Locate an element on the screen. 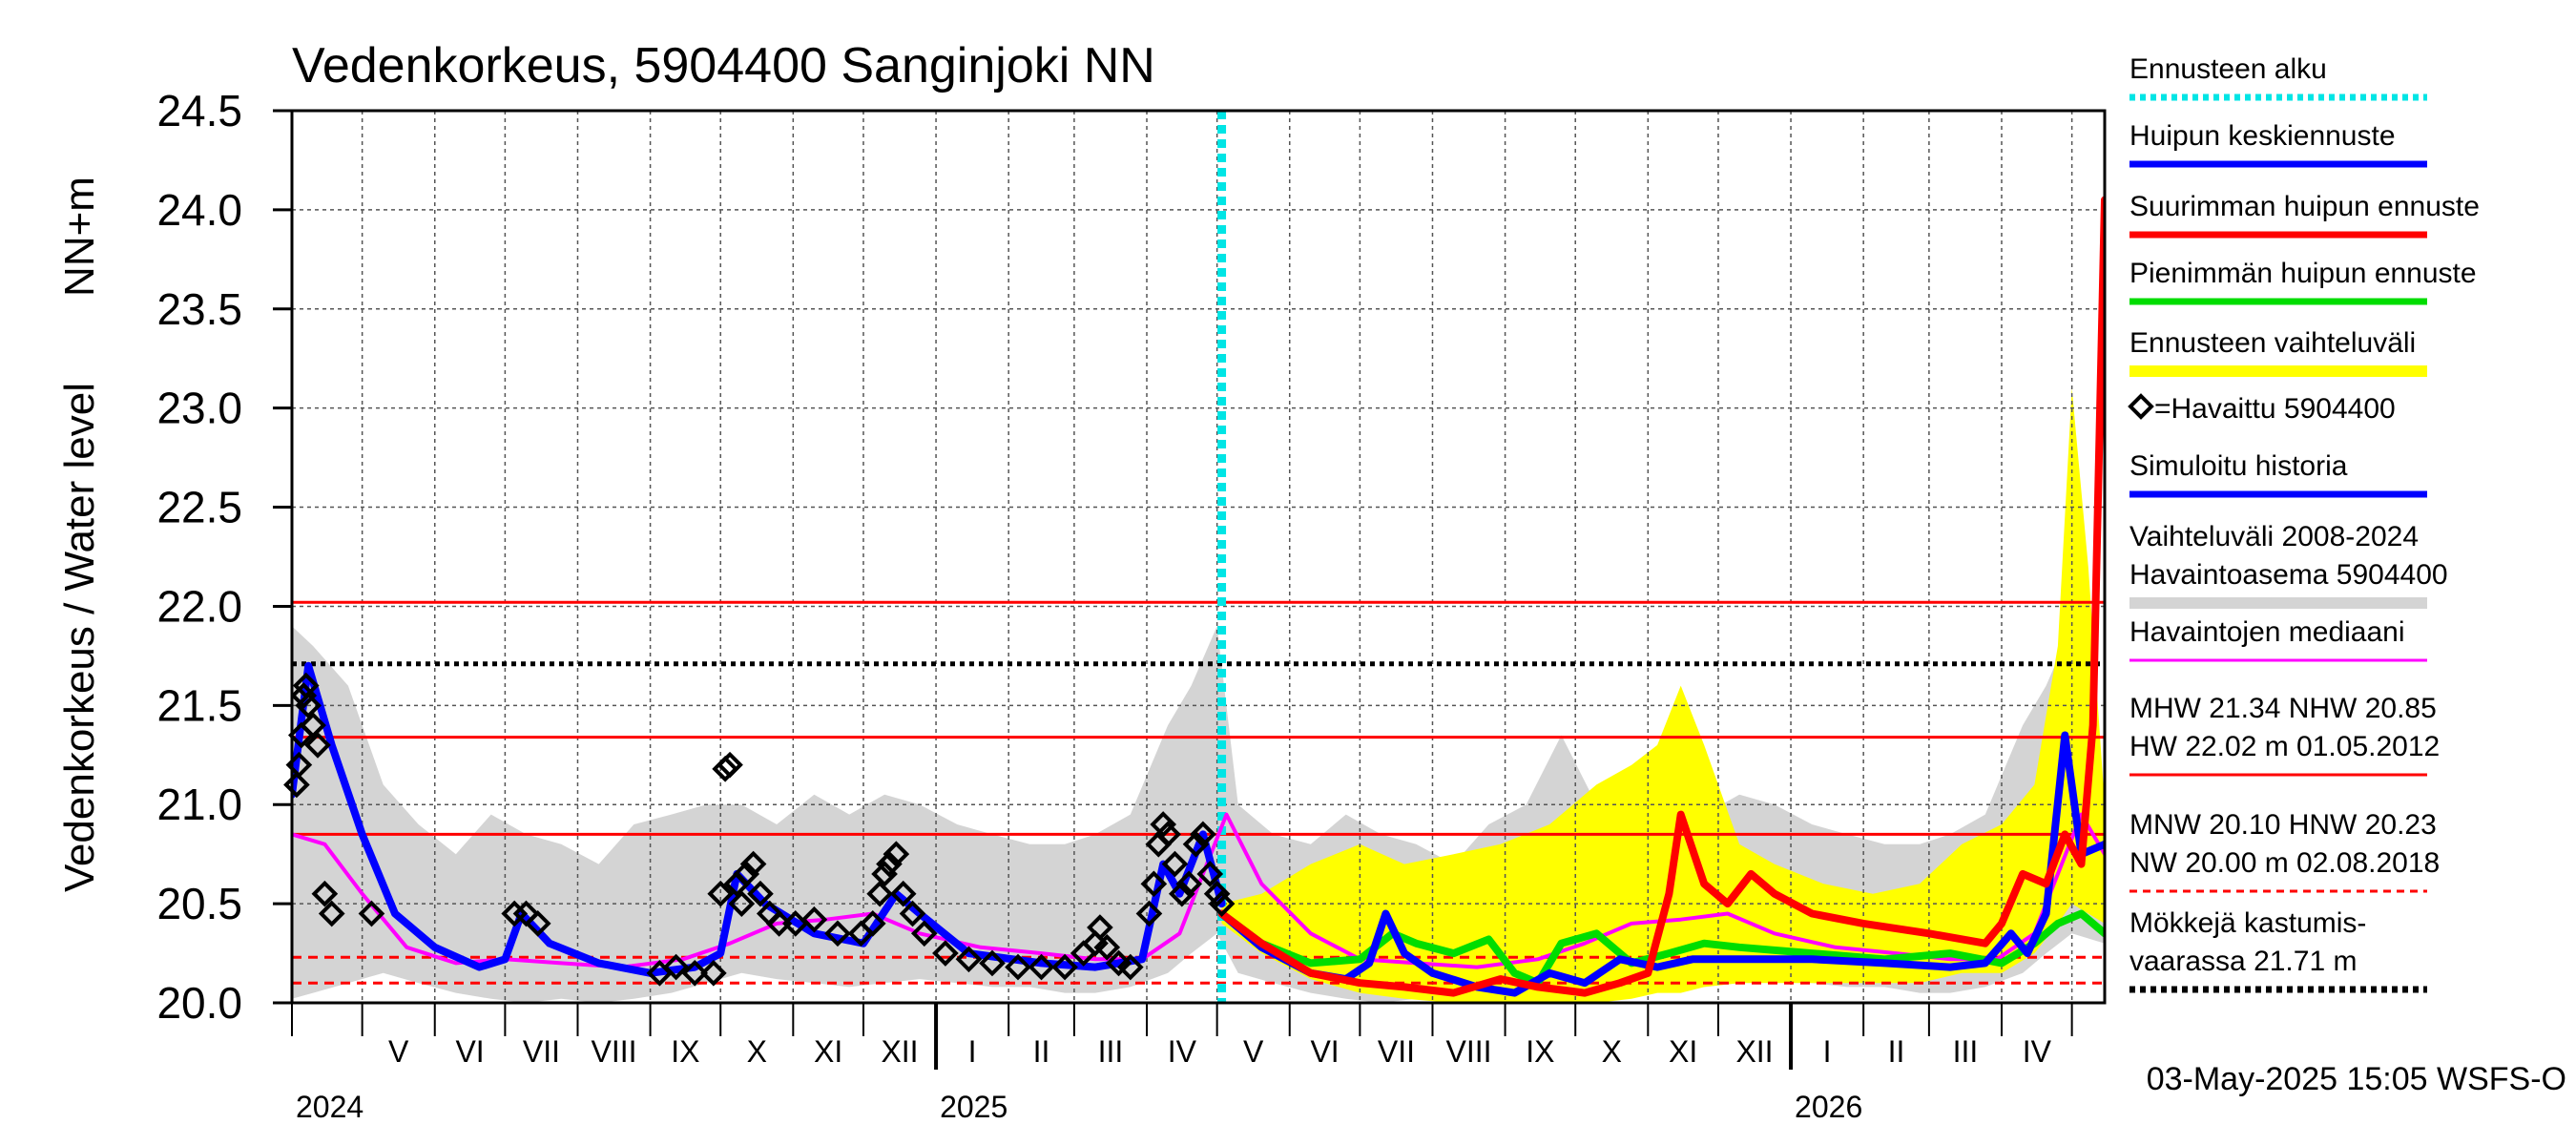 The width and height of the screenshot is (2576, 1145). year-label: 2025 is located at coordinates (974, 1107).